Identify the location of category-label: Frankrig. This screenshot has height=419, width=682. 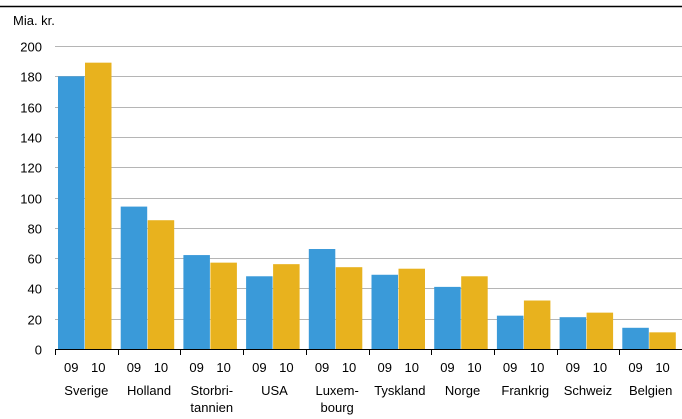
(525, 390).